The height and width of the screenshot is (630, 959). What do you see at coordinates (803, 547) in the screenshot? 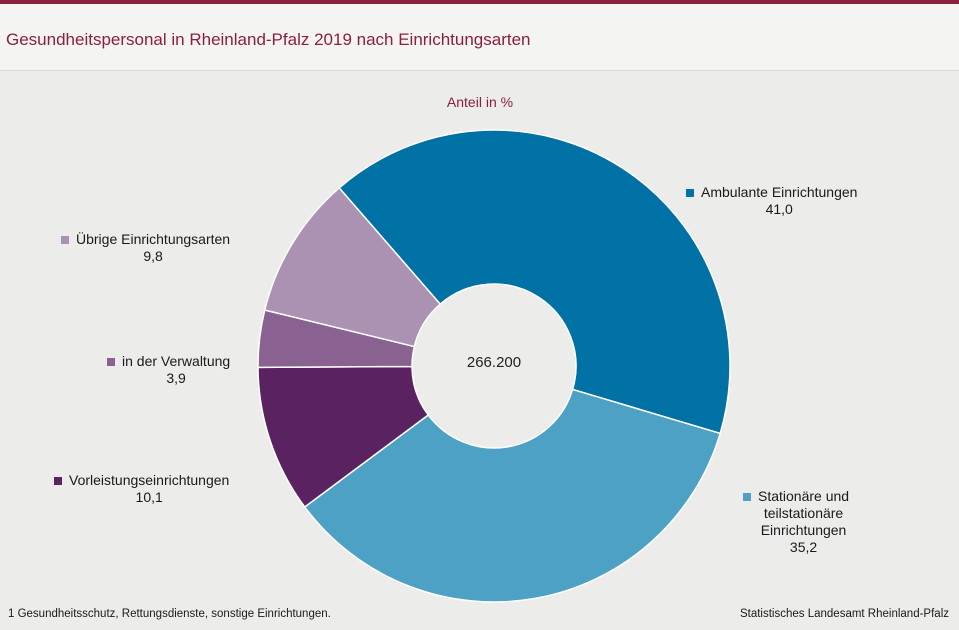
I see `legend-value-stationaere: 35,2` at bounding box center [803, 547].